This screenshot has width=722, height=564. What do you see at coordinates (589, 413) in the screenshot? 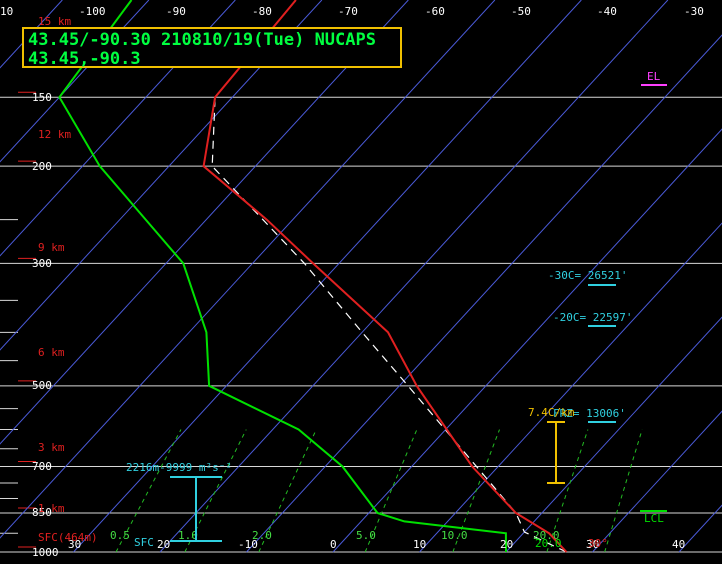
I see `freezing-level-label: FRZ= 13006'` at bounding box center [589, 413].